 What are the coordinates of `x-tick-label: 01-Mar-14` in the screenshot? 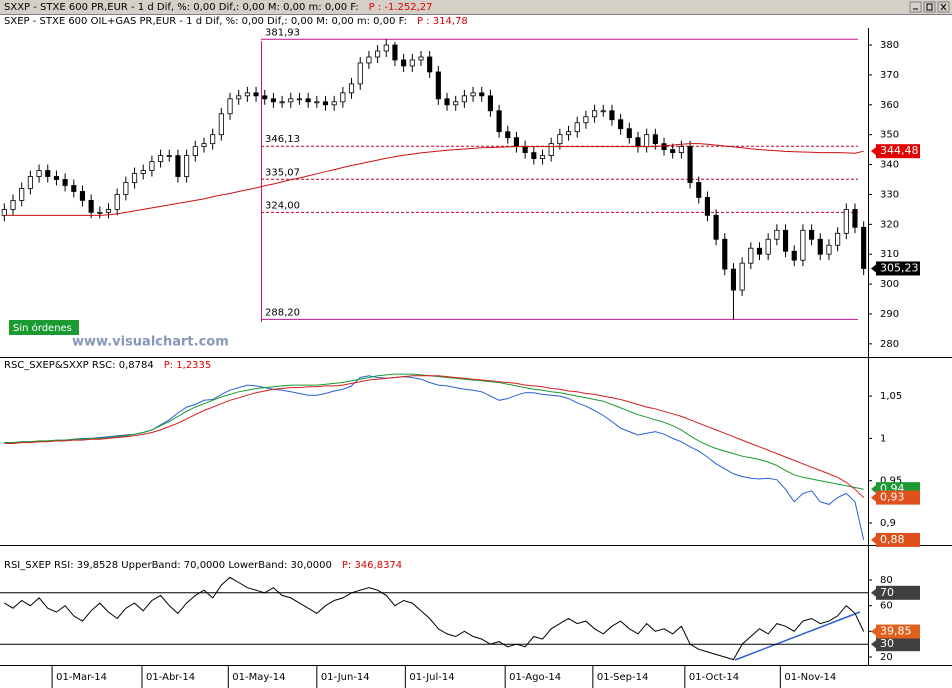 It's located at (81, 677).